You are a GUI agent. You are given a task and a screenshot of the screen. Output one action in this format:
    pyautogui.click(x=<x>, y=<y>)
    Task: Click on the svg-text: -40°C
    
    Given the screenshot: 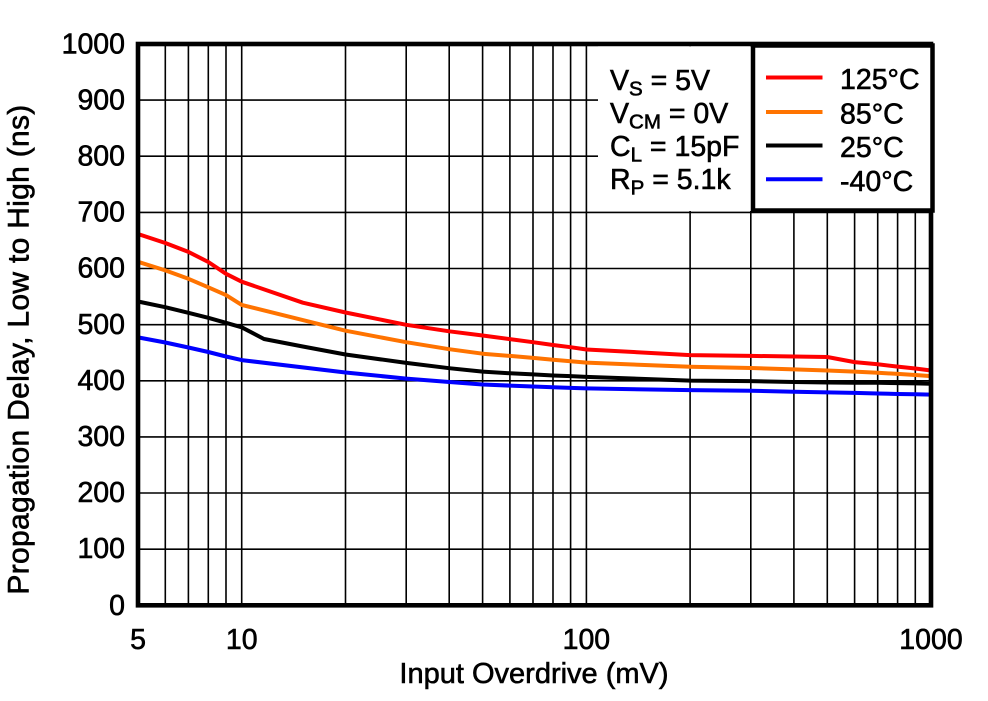 What is the action you would take?
    pyautogui.click(x=876, y=182)
    